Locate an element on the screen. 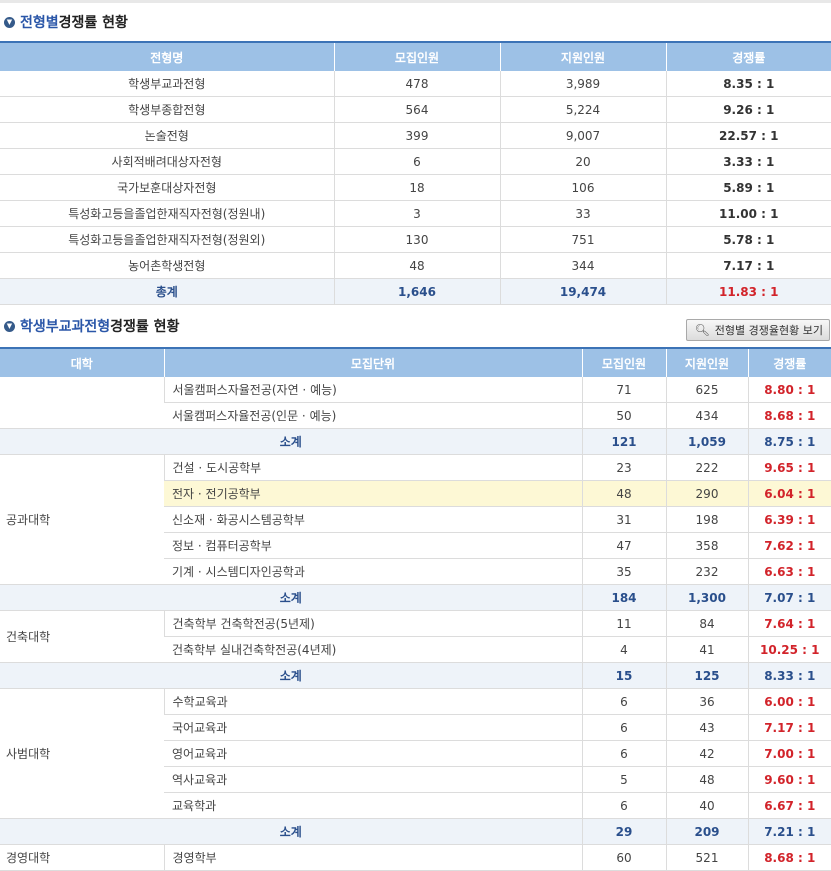 This screenshot has width=831, height=871. quota: 4 is located at coordinates (623, 649).